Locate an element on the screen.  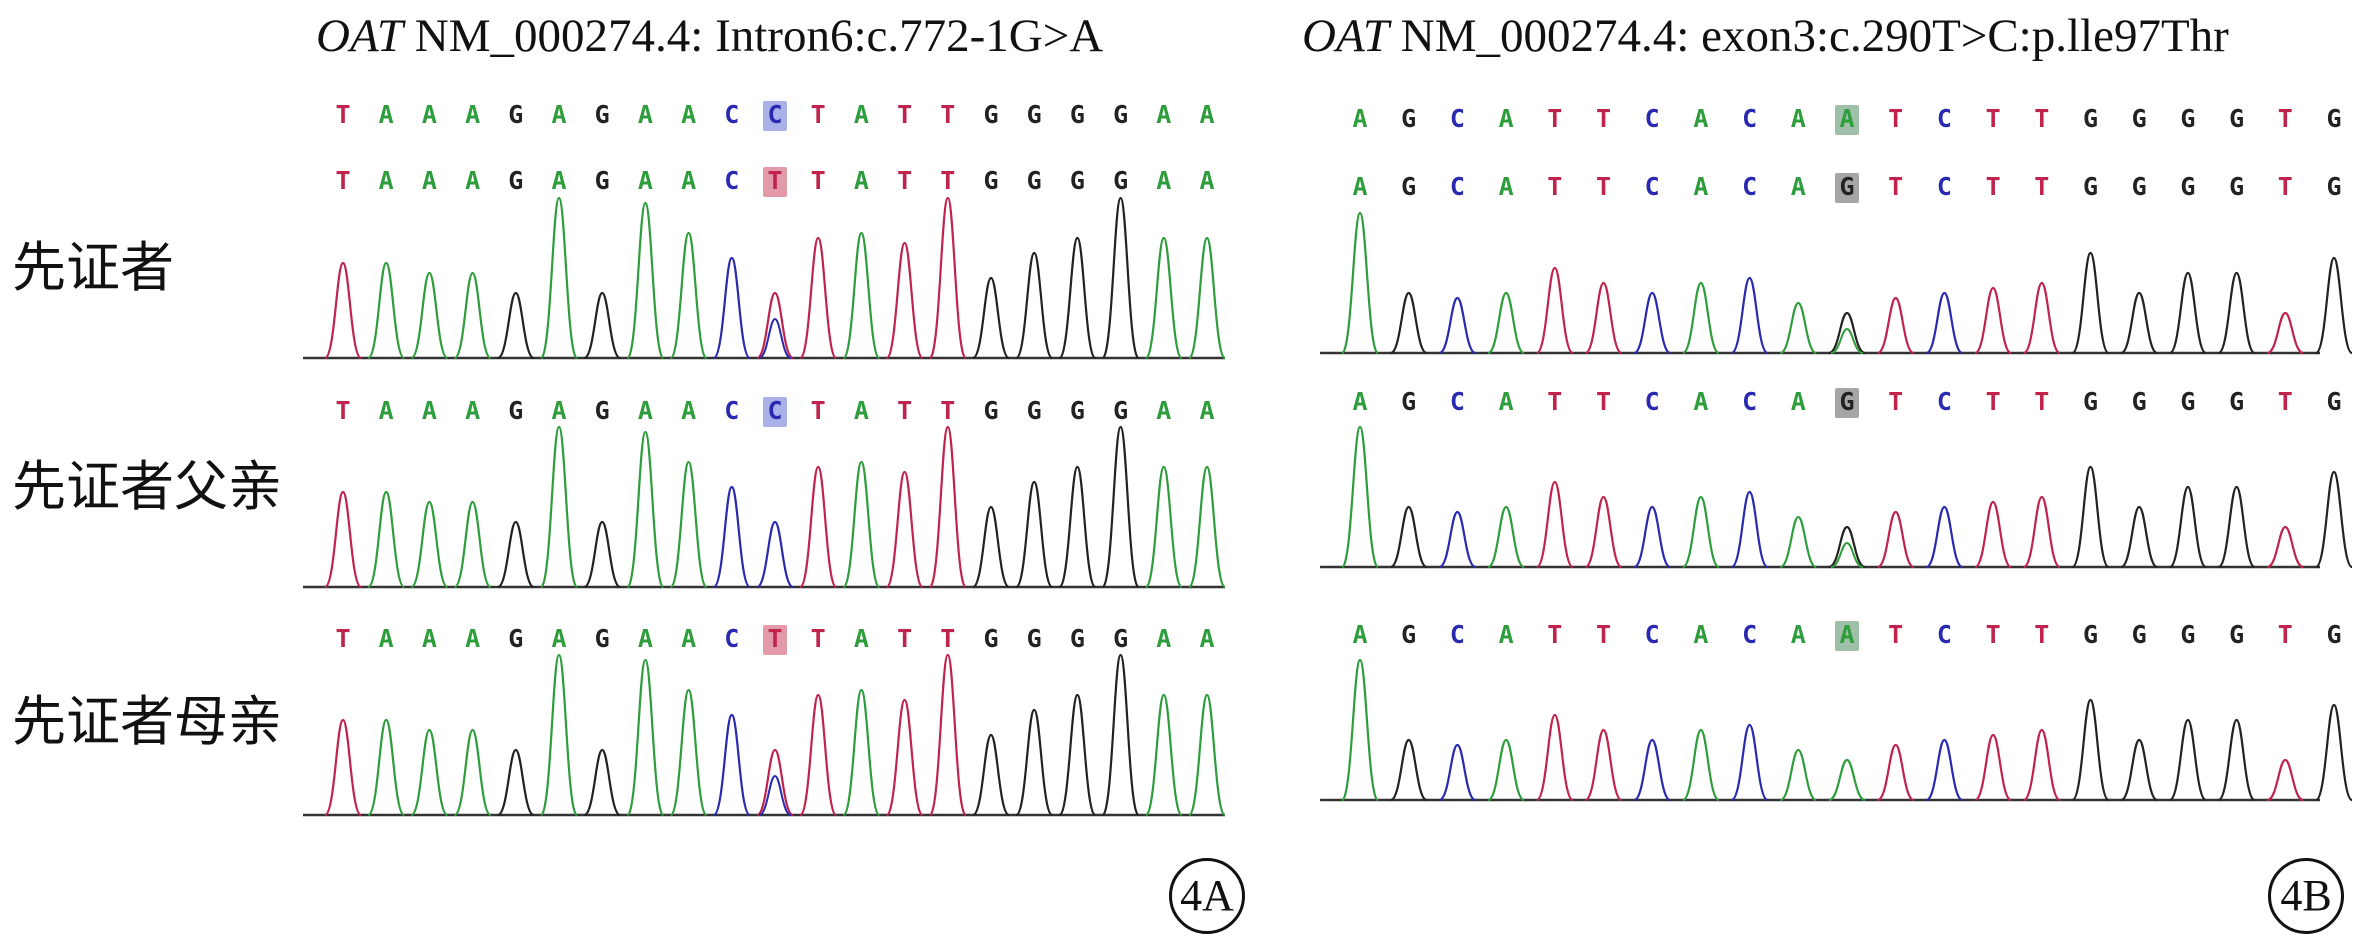
panel-a-row2-base-14: T is located at coordinates (947, 638).